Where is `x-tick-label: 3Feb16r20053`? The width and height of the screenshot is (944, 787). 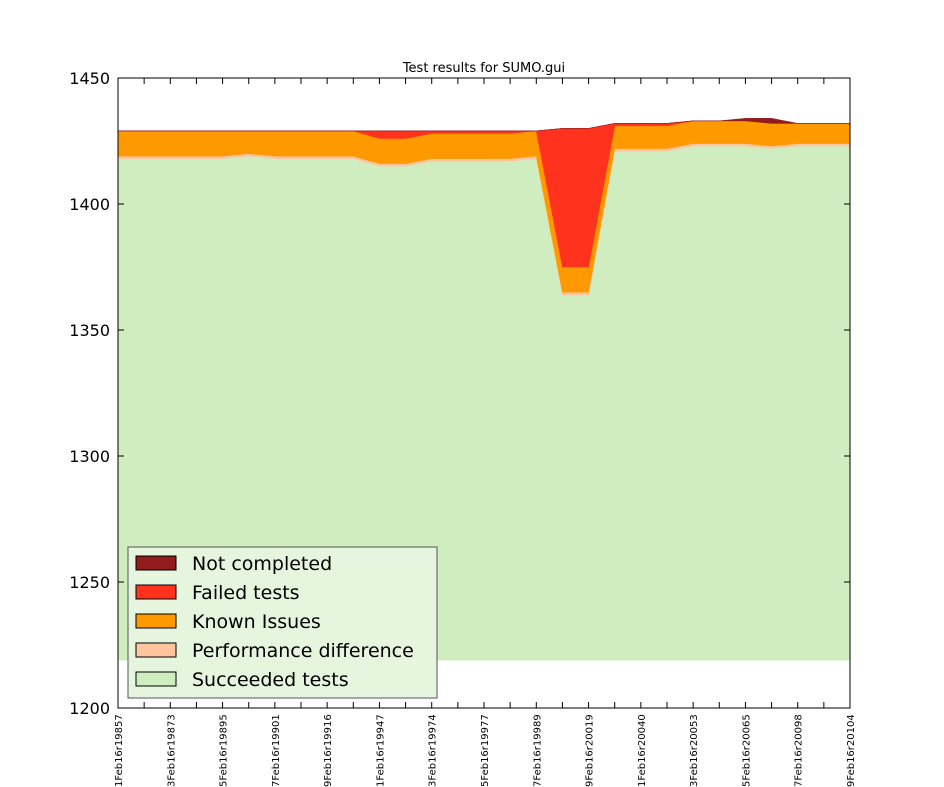 x-tick-label: 3Feb16r20053 is located at coordinates (694, 750).